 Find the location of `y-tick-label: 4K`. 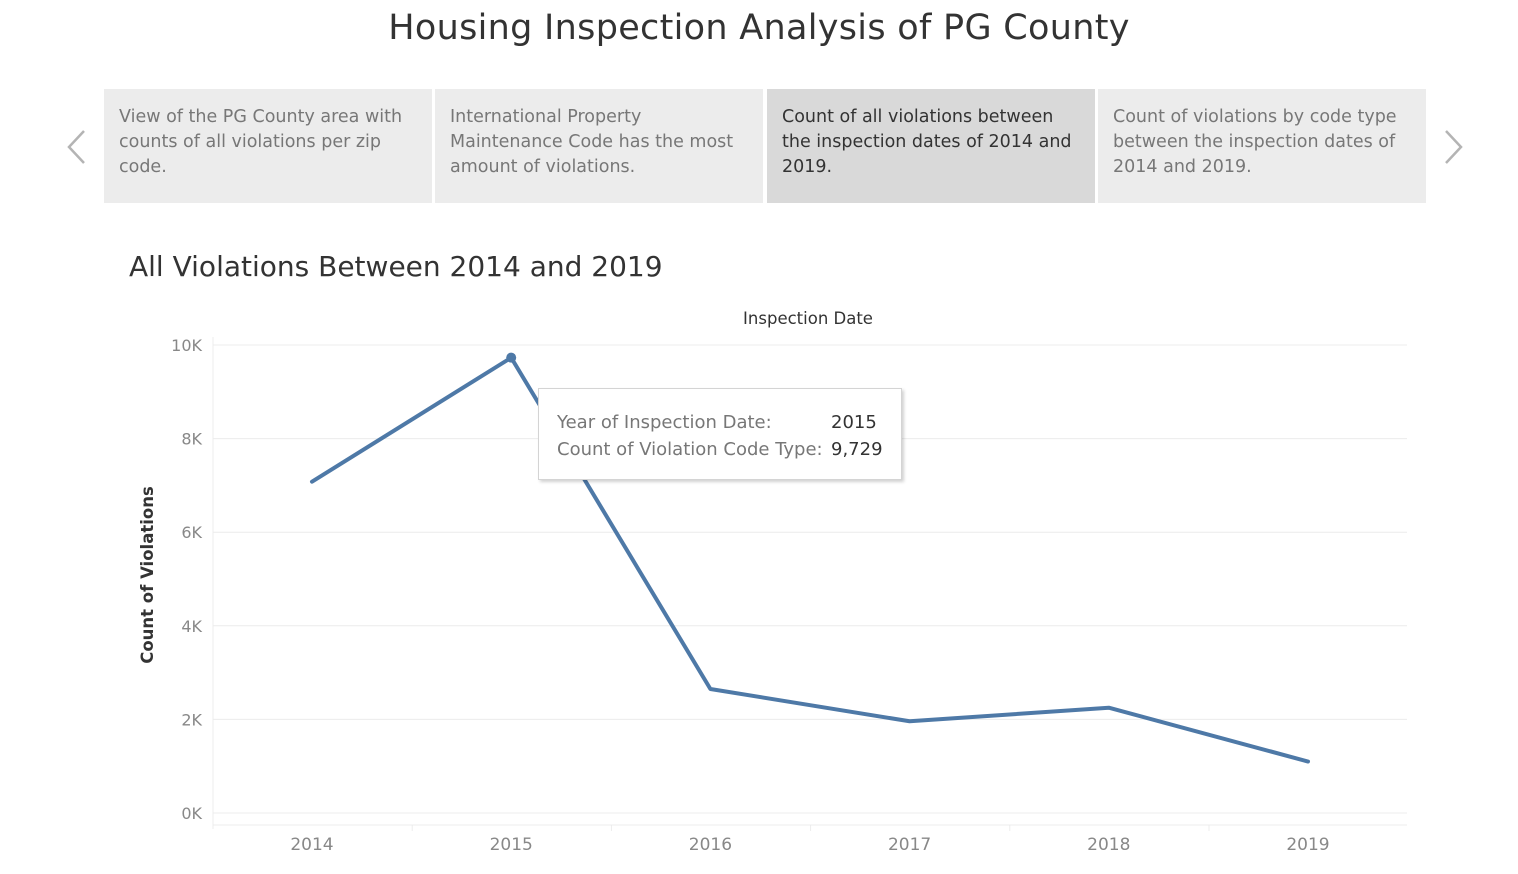

y-tick-label: 4K is located at coordinates (191, 626).